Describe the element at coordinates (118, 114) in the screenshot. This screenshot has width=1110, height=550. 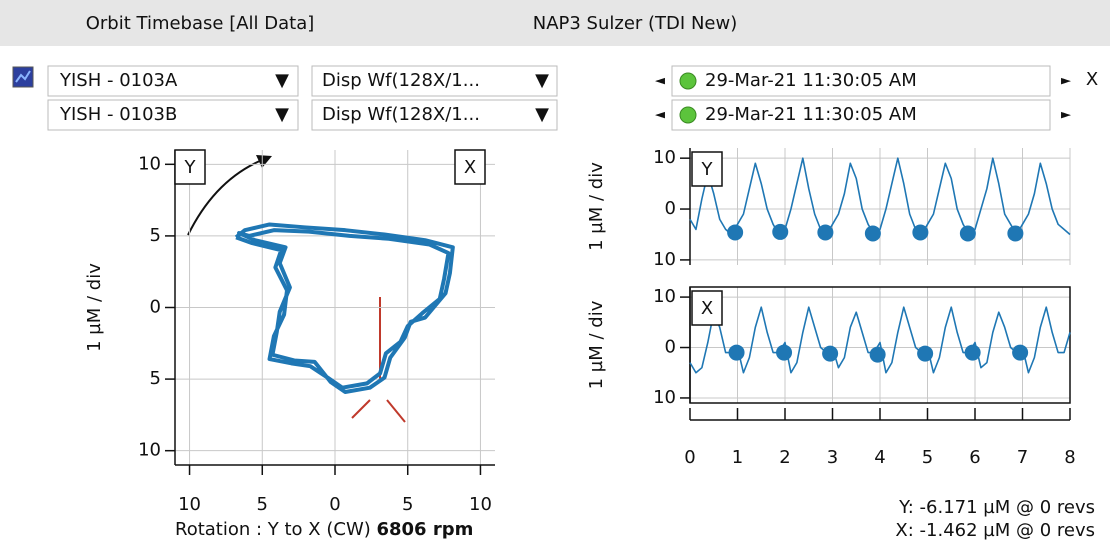
I see `probe-name: YISH - 0103B` at that location.